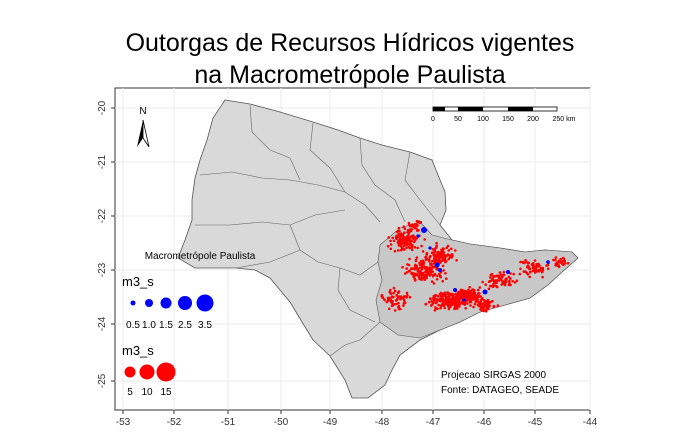 The height and width of the screenshot is (432, 700). Describe the element at coordinates (102, 323) in the screenshot. I see `y-tick-label: -24` at that location.